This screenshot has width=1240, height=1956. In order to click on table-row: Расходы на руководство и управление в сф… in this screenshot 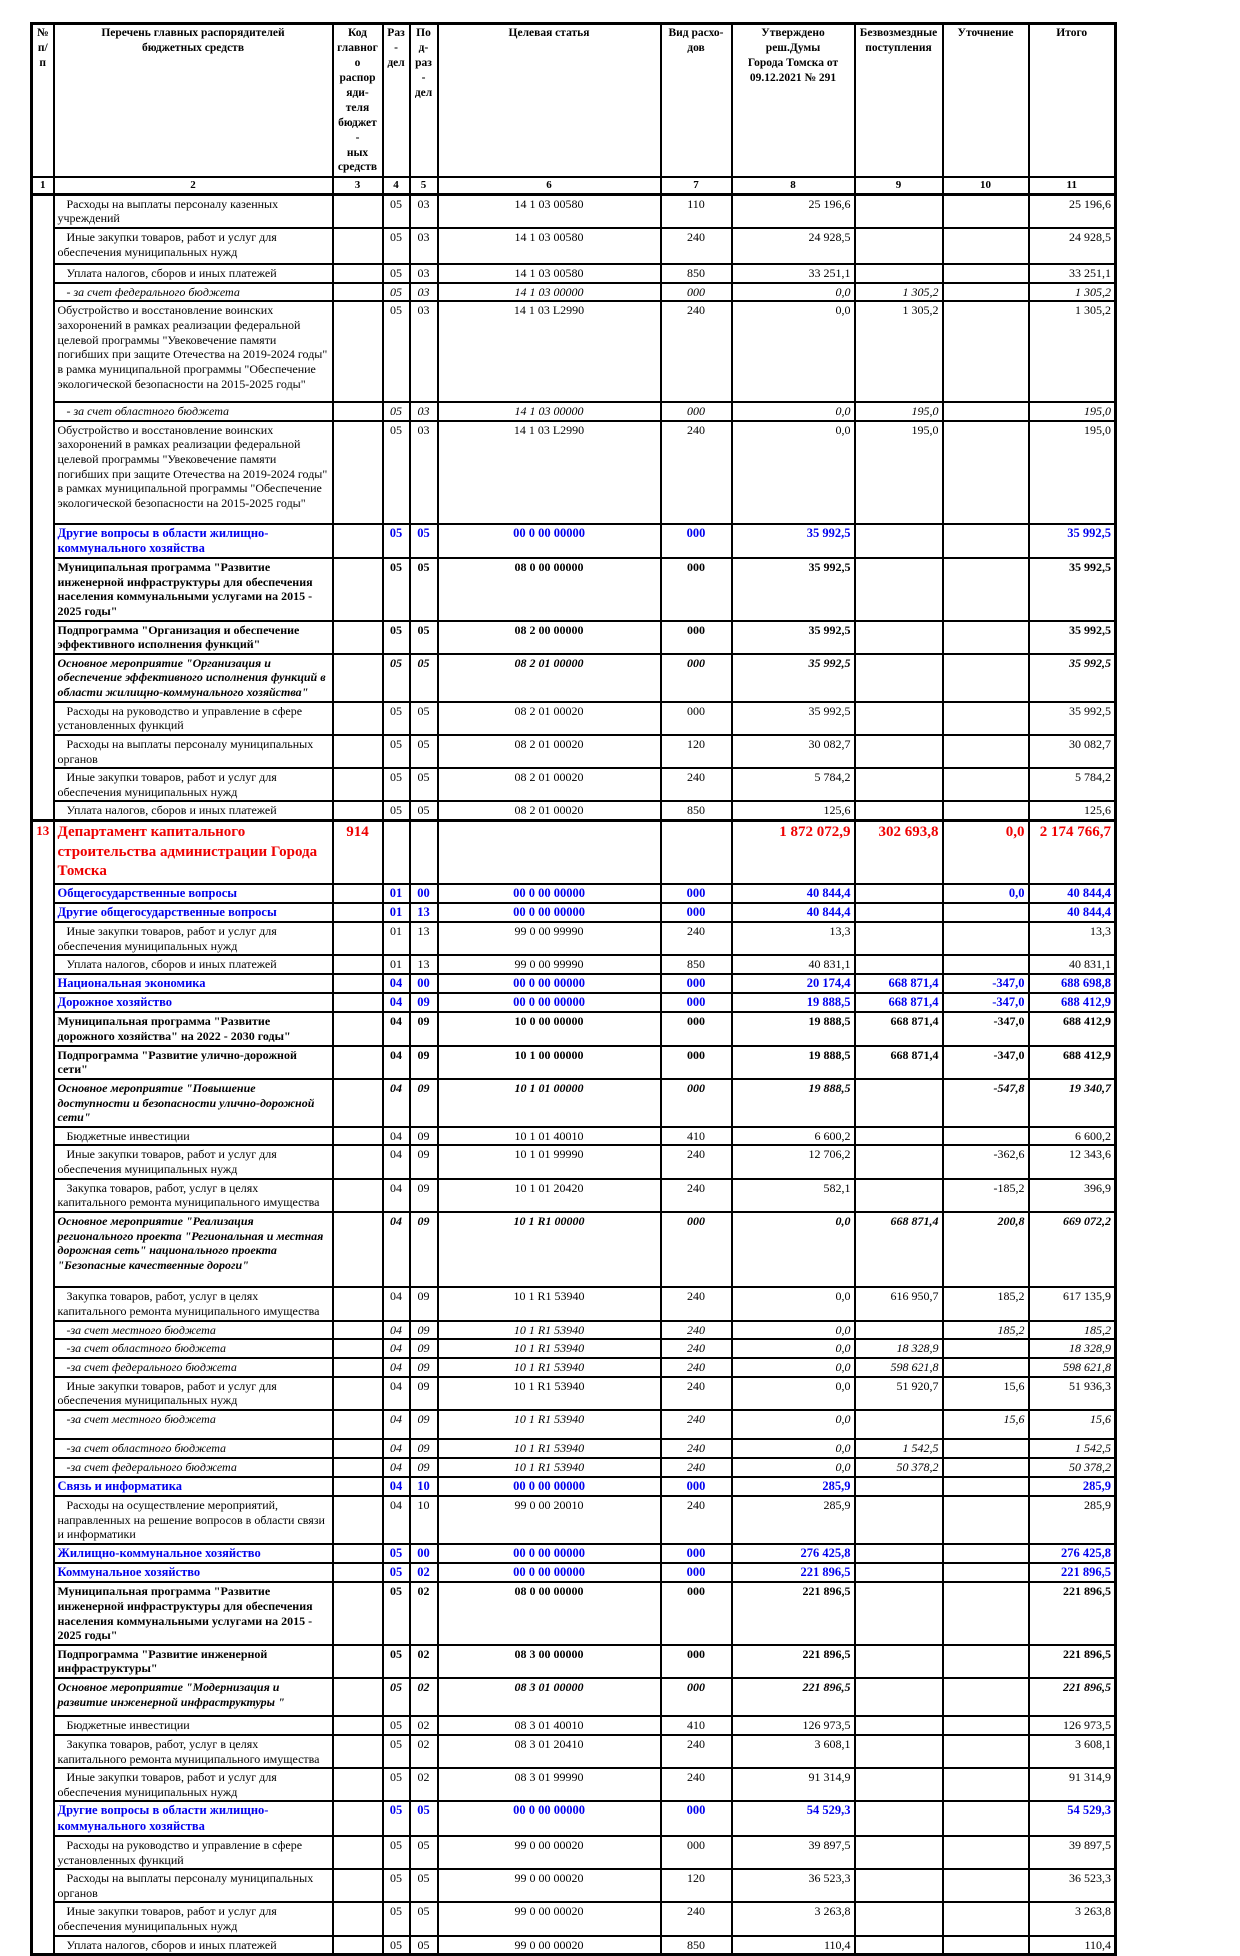, I will do `click(573, 1852)`.